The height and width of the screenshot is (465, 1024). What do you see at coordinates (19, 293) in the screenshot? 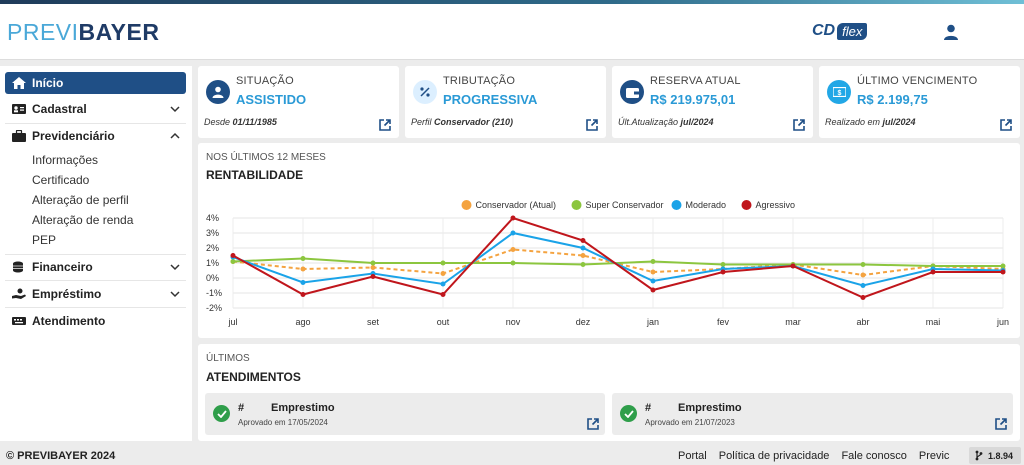
I see `hand-money-icon` at bounding box center [19, 293].